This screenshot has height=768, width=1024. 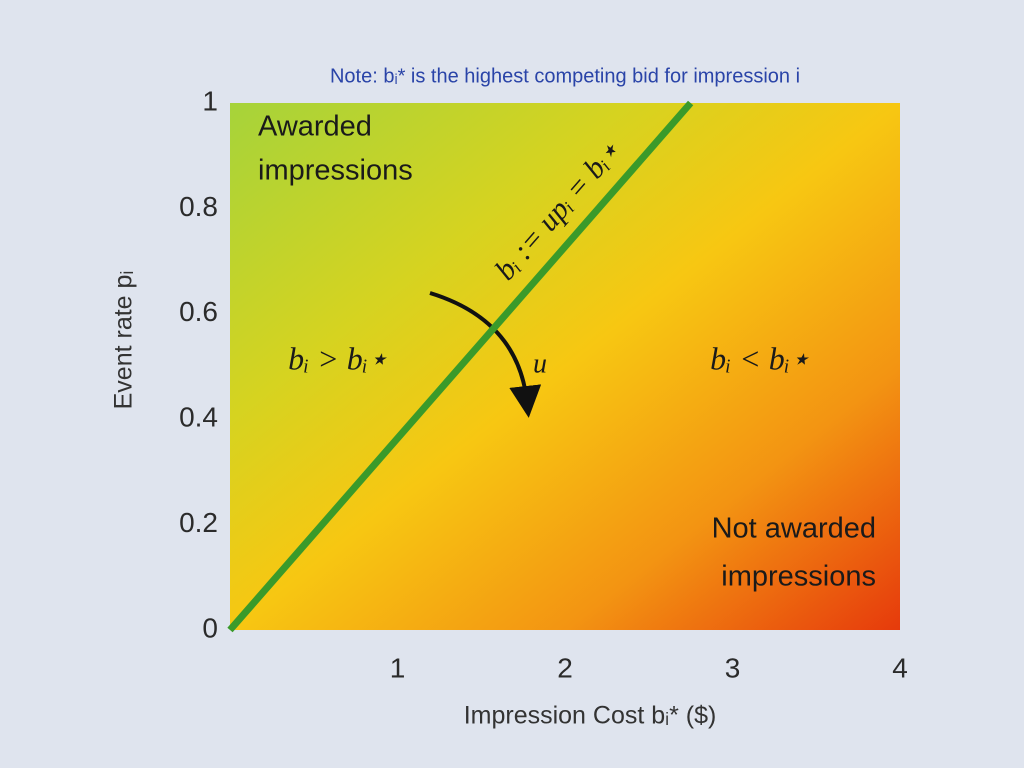 What do you see at coordinates (565, 667) in the screenshot?
I see `x-tick-label: 2` at bounding box center [565, 667].